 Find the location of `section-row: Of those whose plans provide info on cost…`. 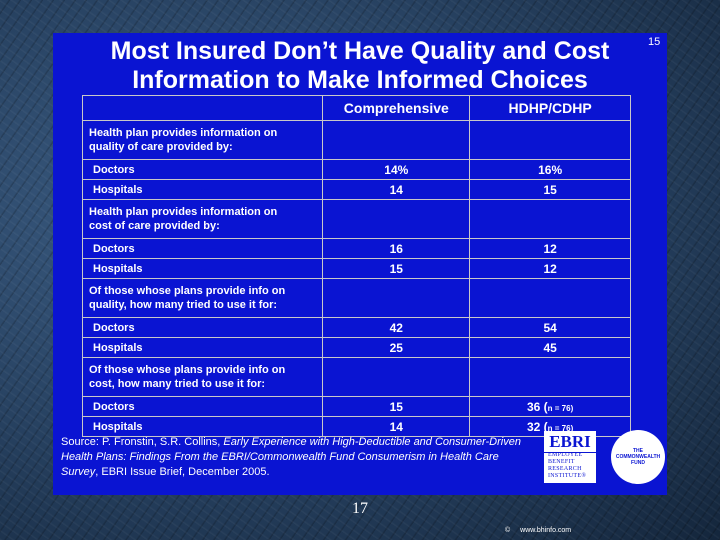

section-row: Of those whose plans provide info on cost… is located at coordinates (356, 377).